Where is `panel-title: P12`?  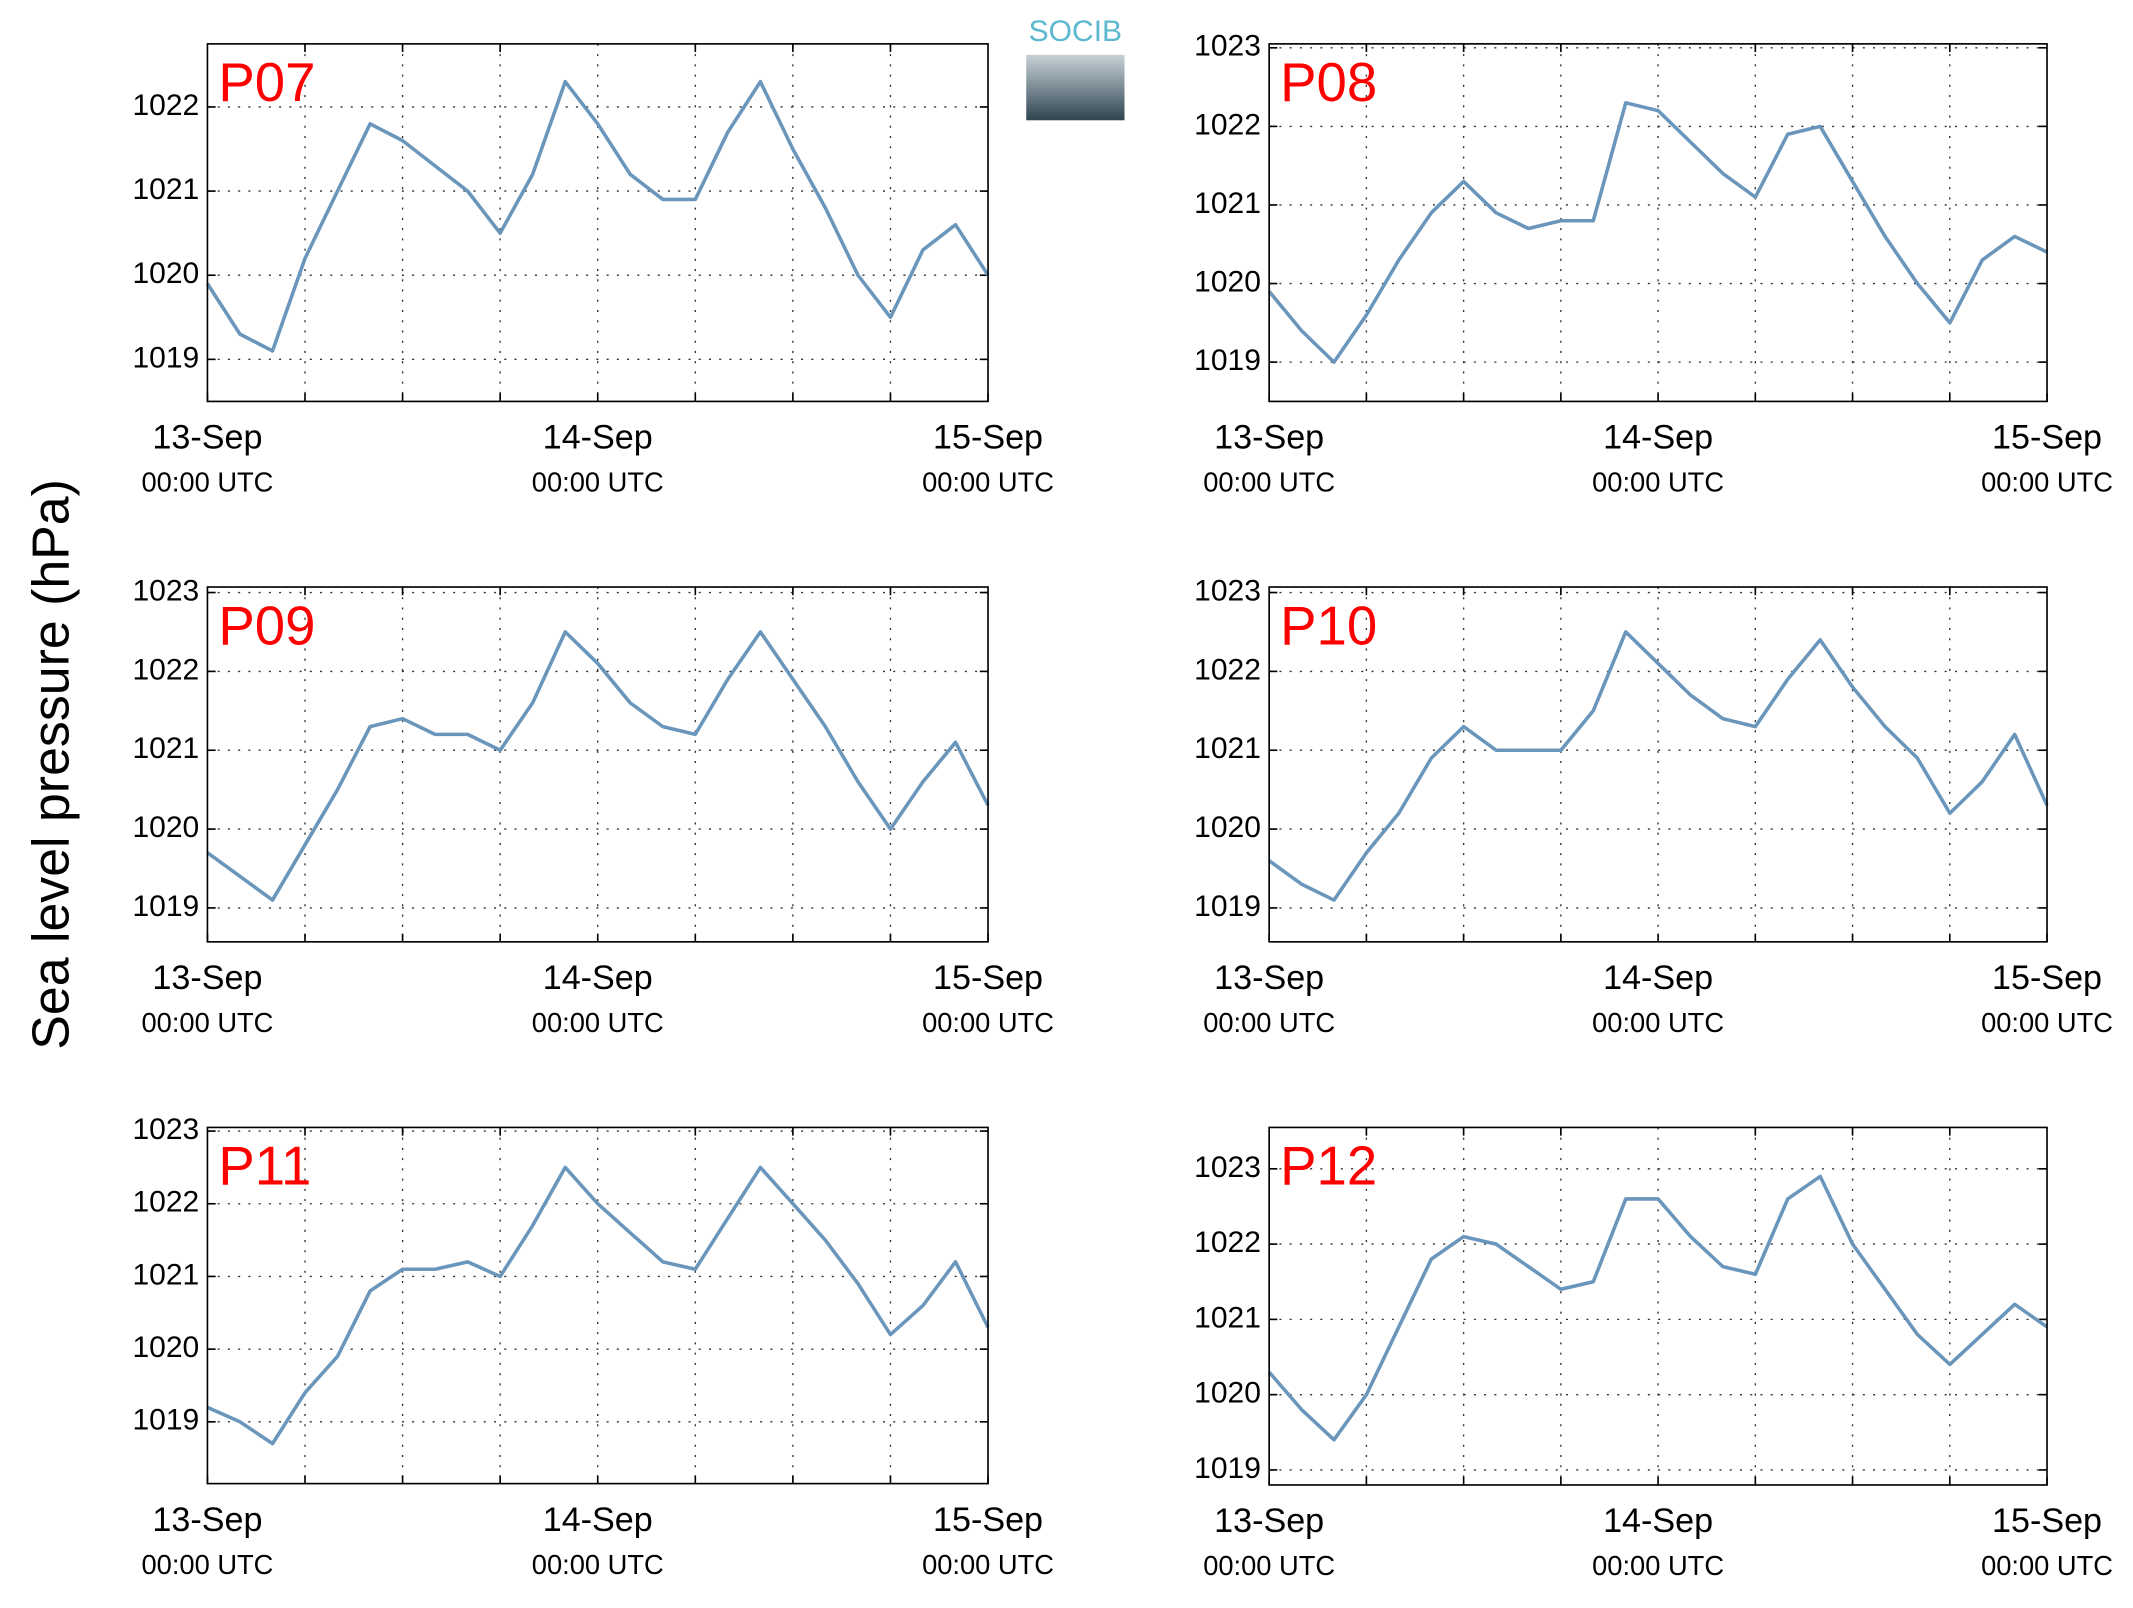
panel-title: P12 is located at coordinates (1328, 1166).